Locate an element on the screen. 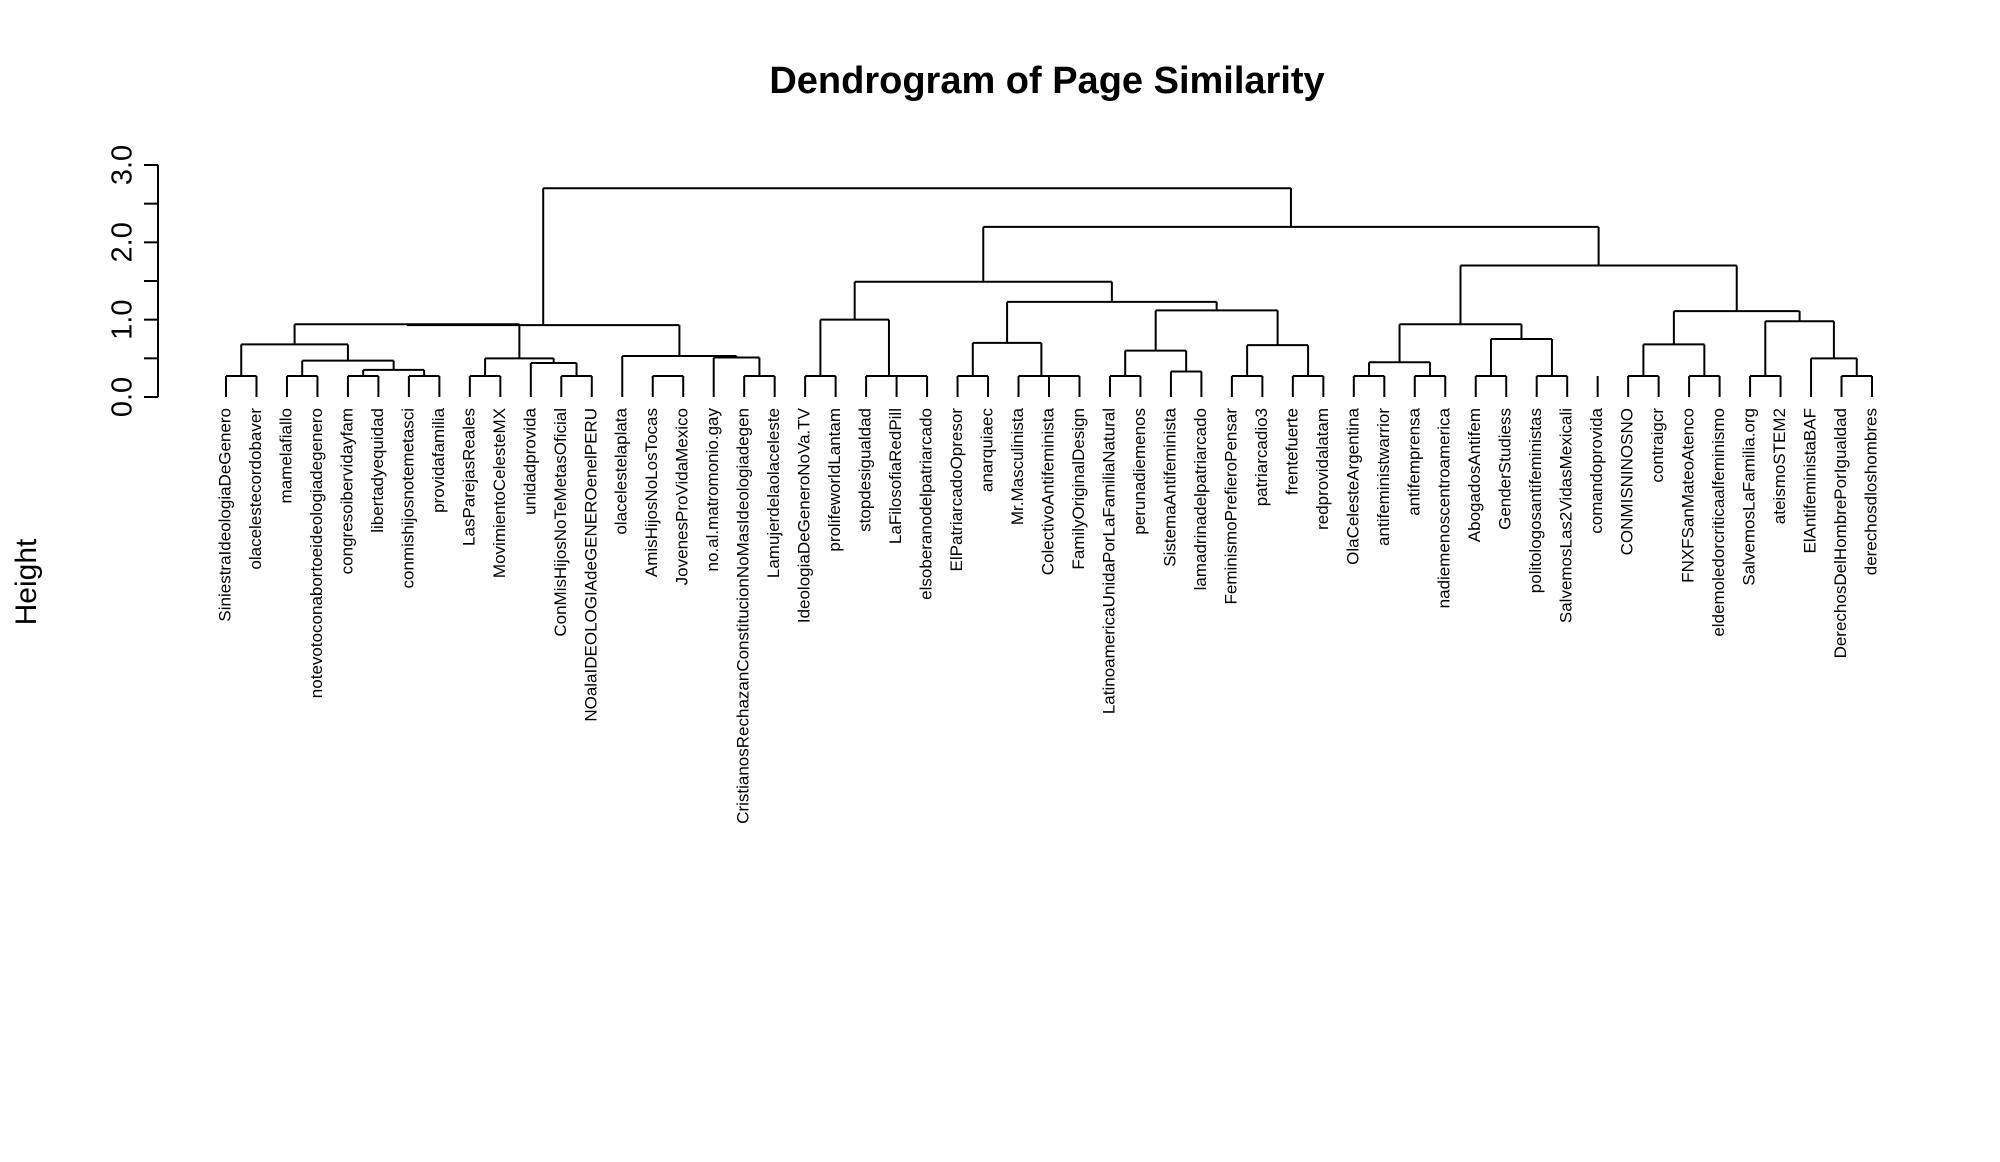 The image size is (2000, 1162). leaf-label: ElAntifeministaBAF is located at coordinates (1810, 481).